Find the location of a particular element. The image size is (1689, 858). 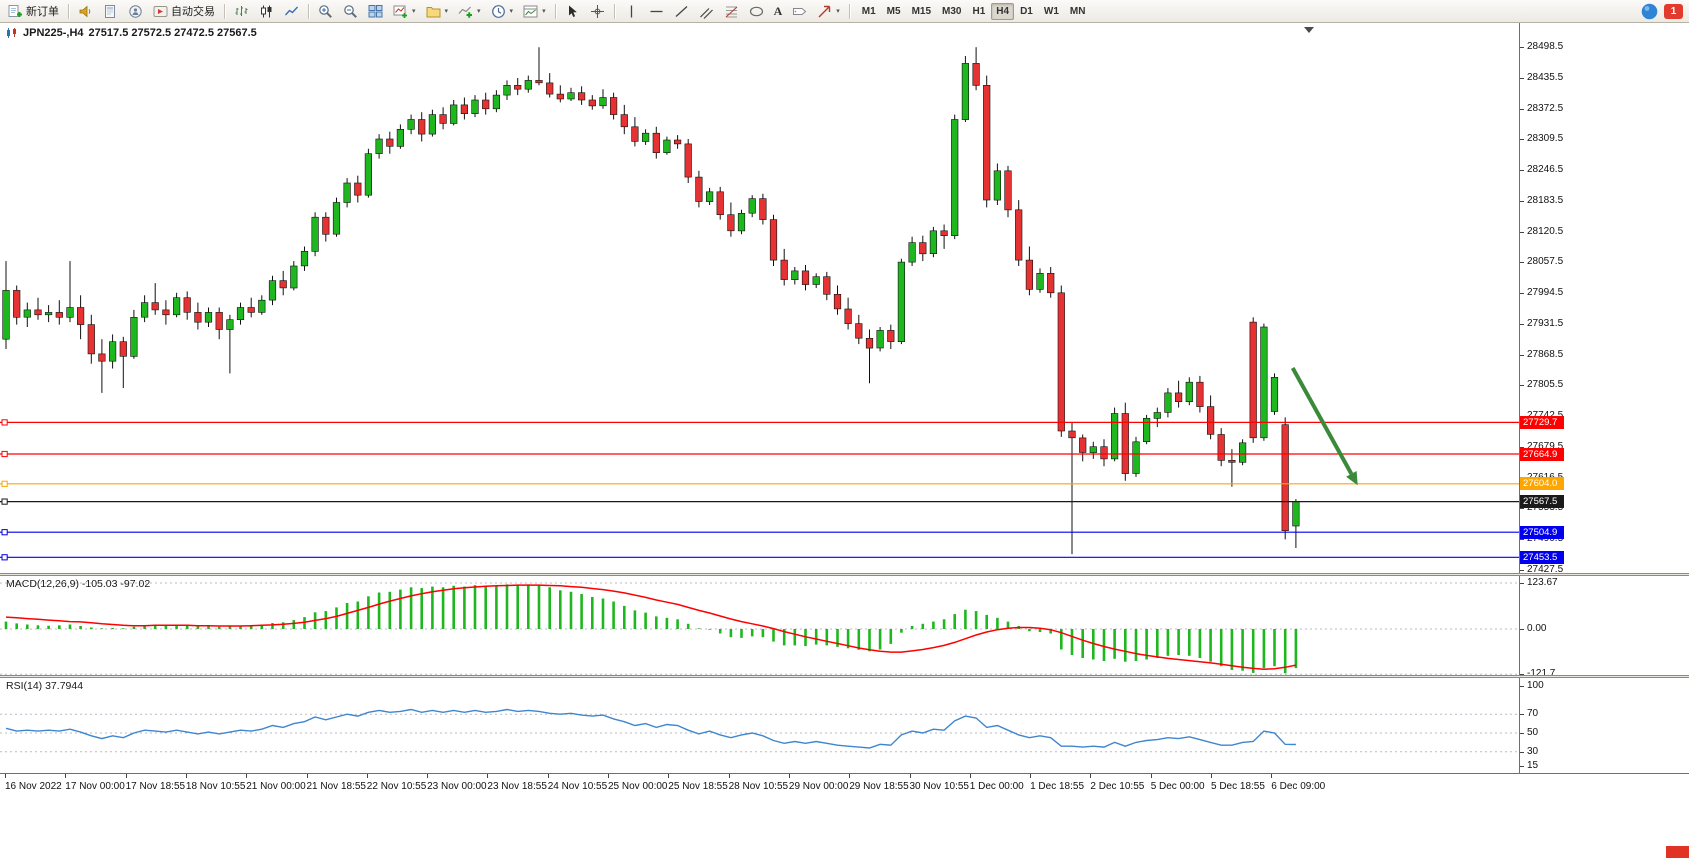

macd-histogram is located at coordinates (651, 629).